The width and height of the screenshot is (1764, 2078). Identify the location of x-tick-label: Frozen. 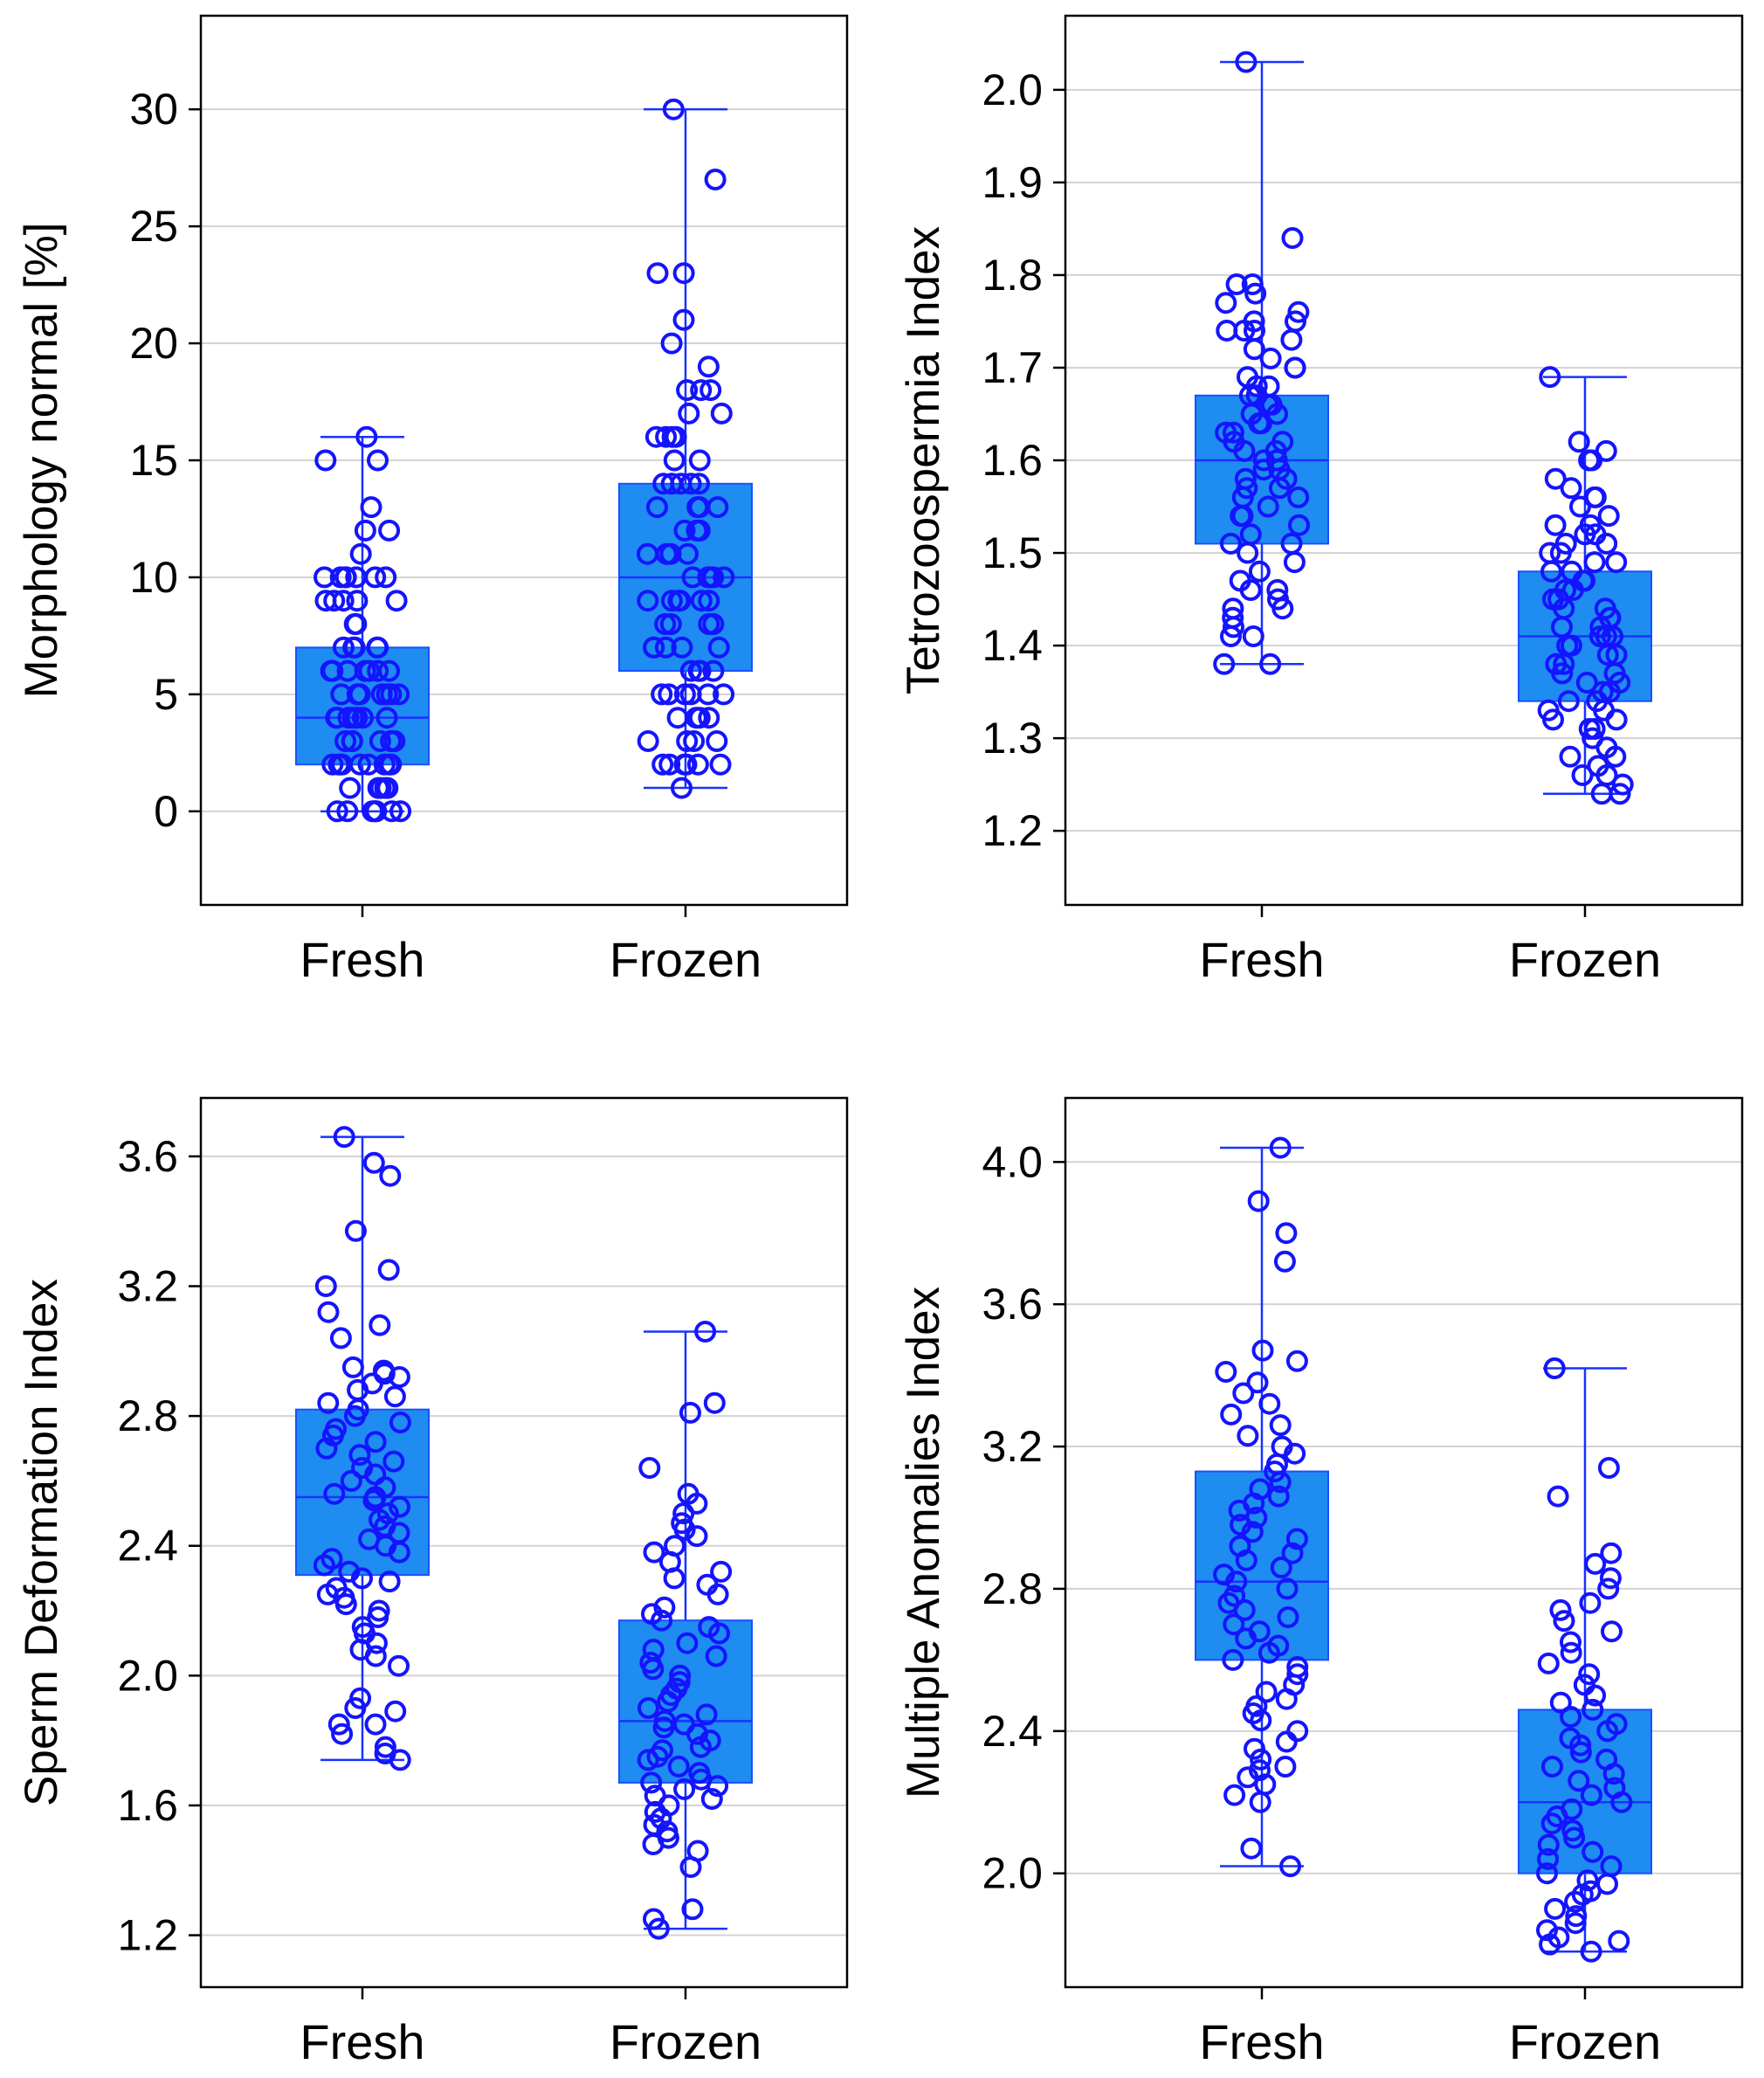
(685, 2042).